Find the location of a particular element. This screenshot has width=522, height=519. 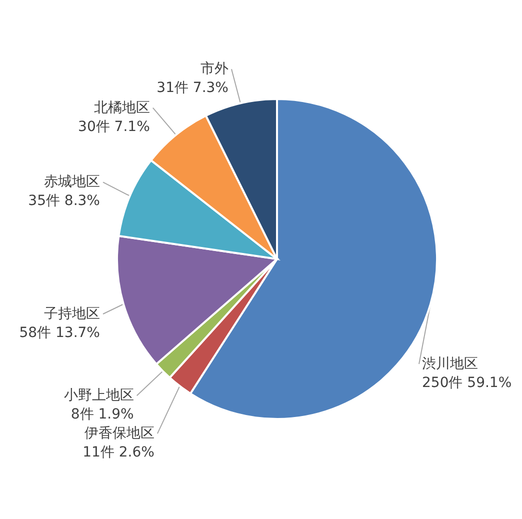

slice-label: 子持地区 is located at coordinates (72, 314).